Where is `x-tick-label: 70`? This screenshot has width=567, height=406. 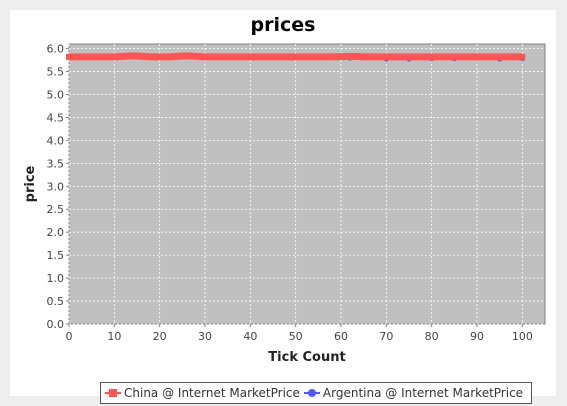 x-tick-label: 70 is located at coordinates (386, 336).